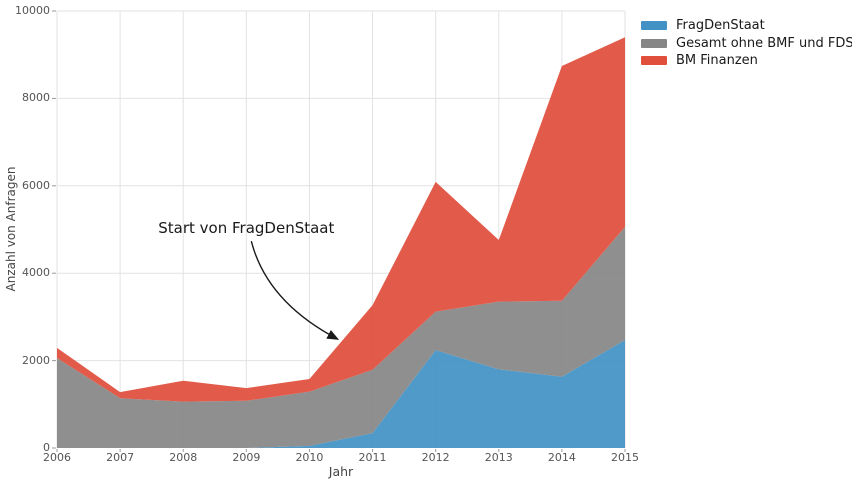 Image resolution: width=852 pixels, height=484 pixels. Describe the element at coordinates (625, 457) in the screenshot. I see `x-tick-label-2015: 2015` at that location.